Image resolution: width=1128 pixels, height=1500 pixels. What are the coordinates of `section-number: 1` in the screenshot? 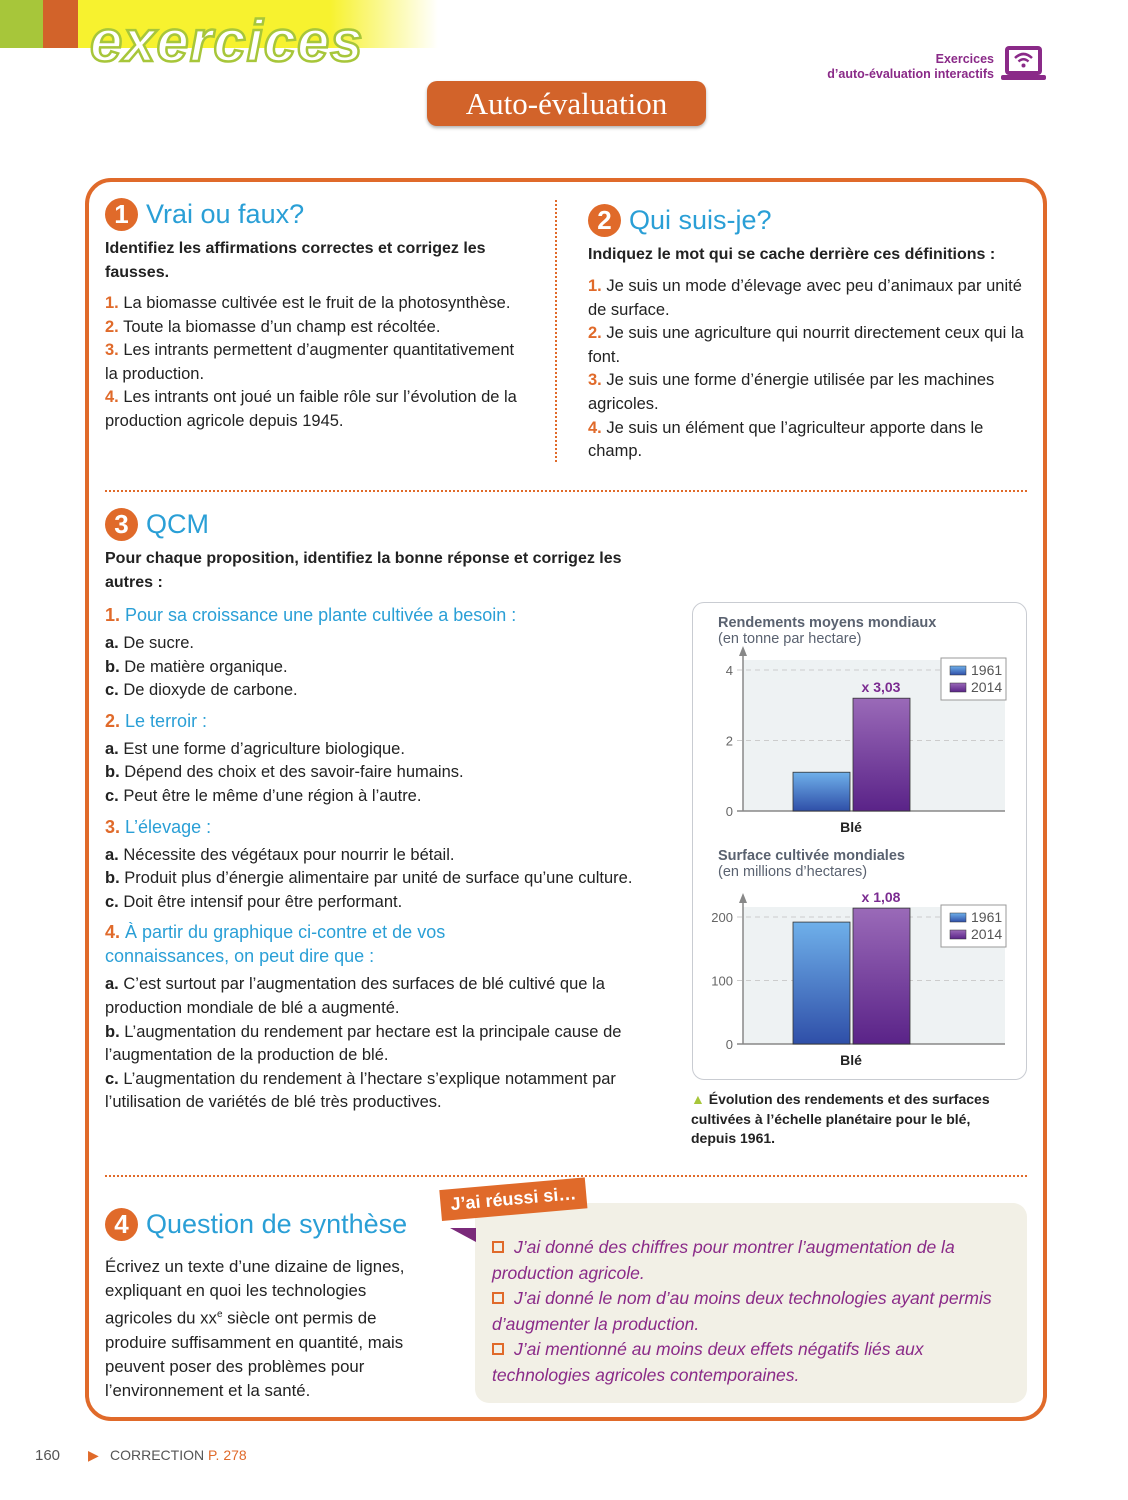 It's located at (121, 214).